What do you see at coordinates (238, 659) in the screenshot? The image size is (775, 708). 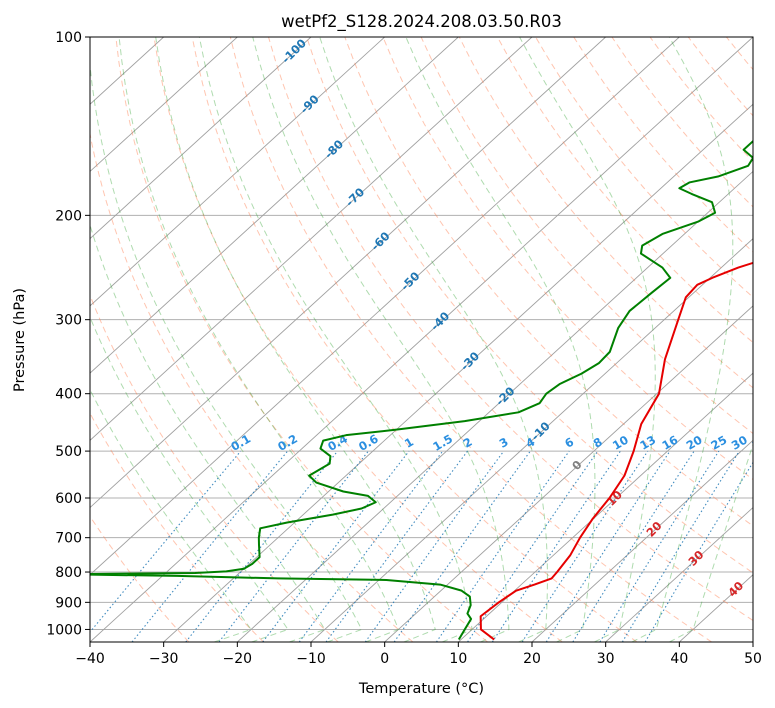 I see `x-tick-label: −20` at bounding box center [238, 659].